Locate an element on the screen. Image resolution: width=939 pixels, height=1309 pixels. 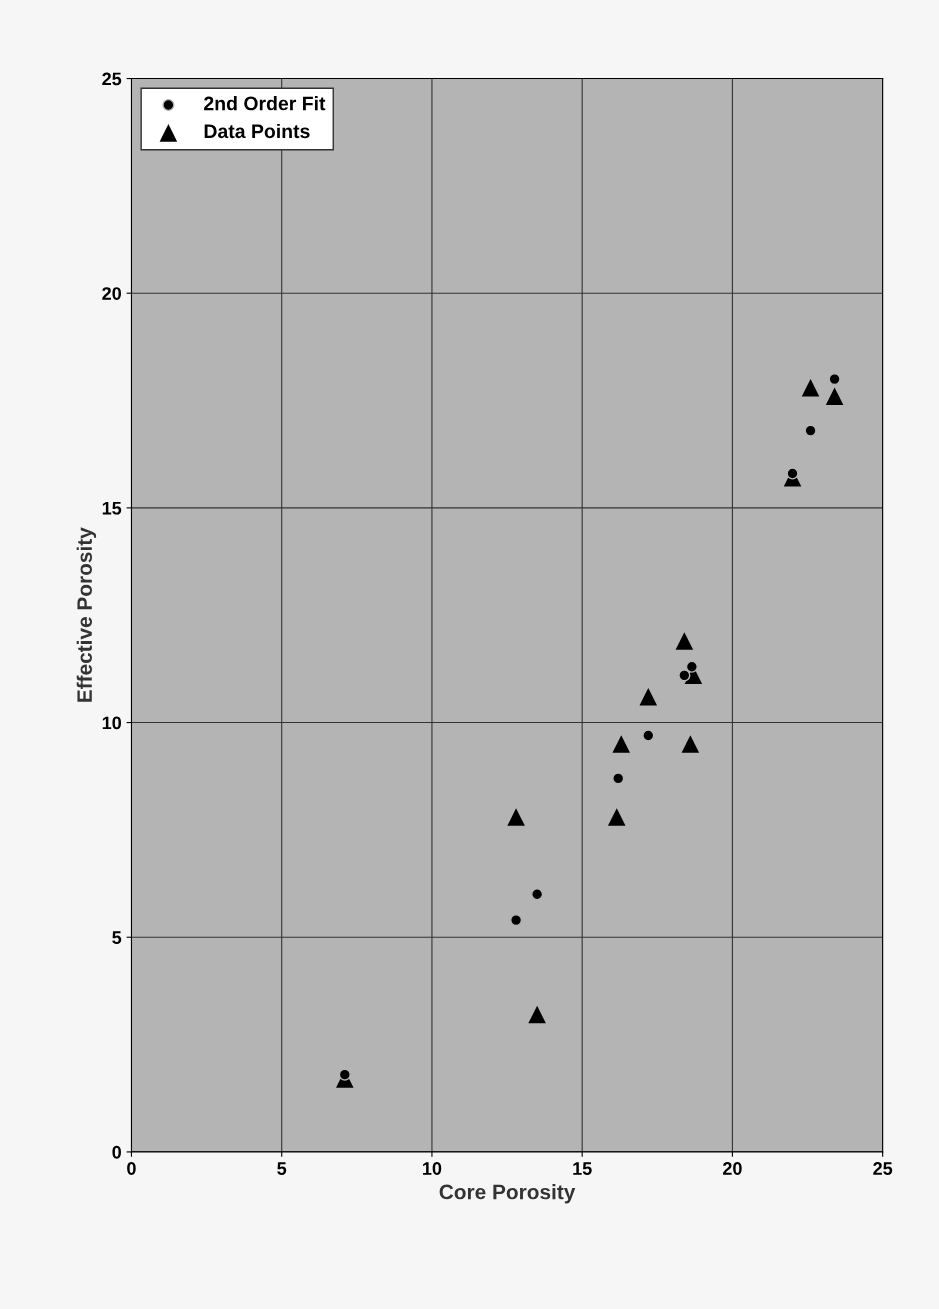
y-tick-label: 5 is located at coordinates (117, 937).